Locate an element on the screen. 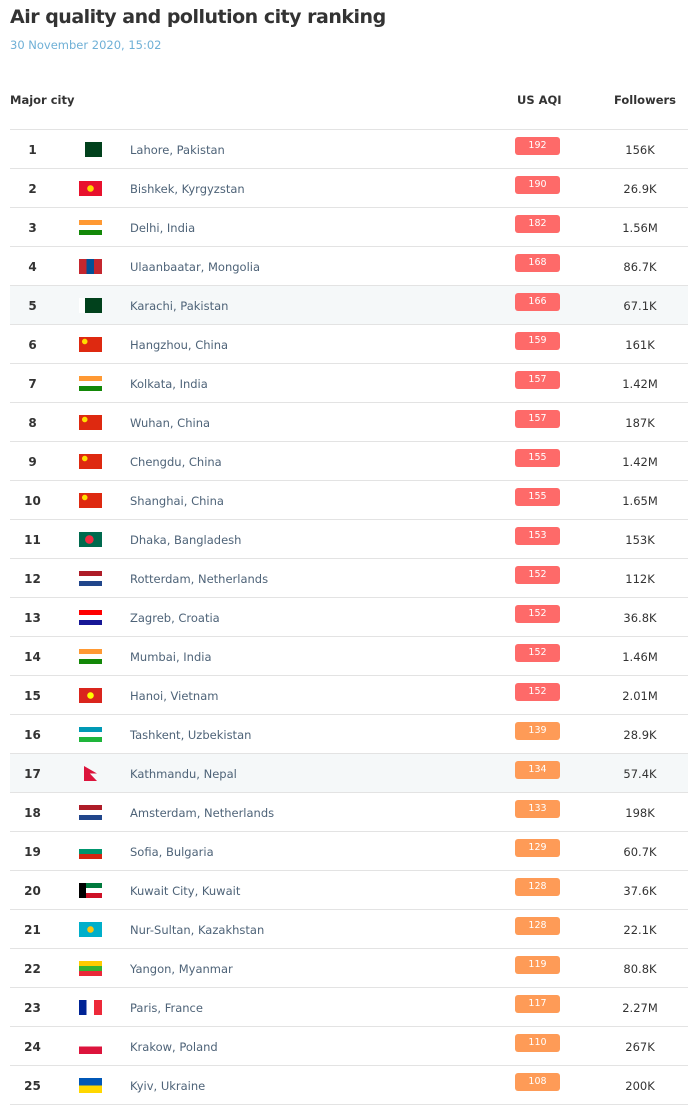 Image resolution: width=688 pixels, height=1105 pixels. table-row: 18 Amsterdam, Netherlands 133 198K is located at coordinates (349, 812).